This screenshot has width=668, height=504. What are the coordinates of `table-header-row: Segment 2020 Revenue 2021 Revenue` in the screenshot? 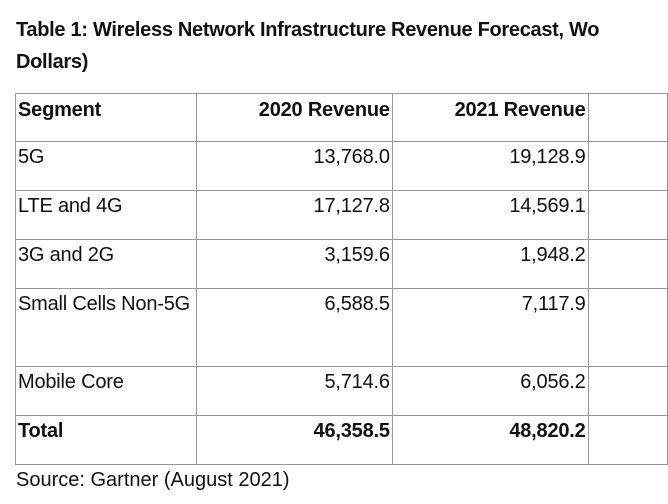 It's located at (341, 117).